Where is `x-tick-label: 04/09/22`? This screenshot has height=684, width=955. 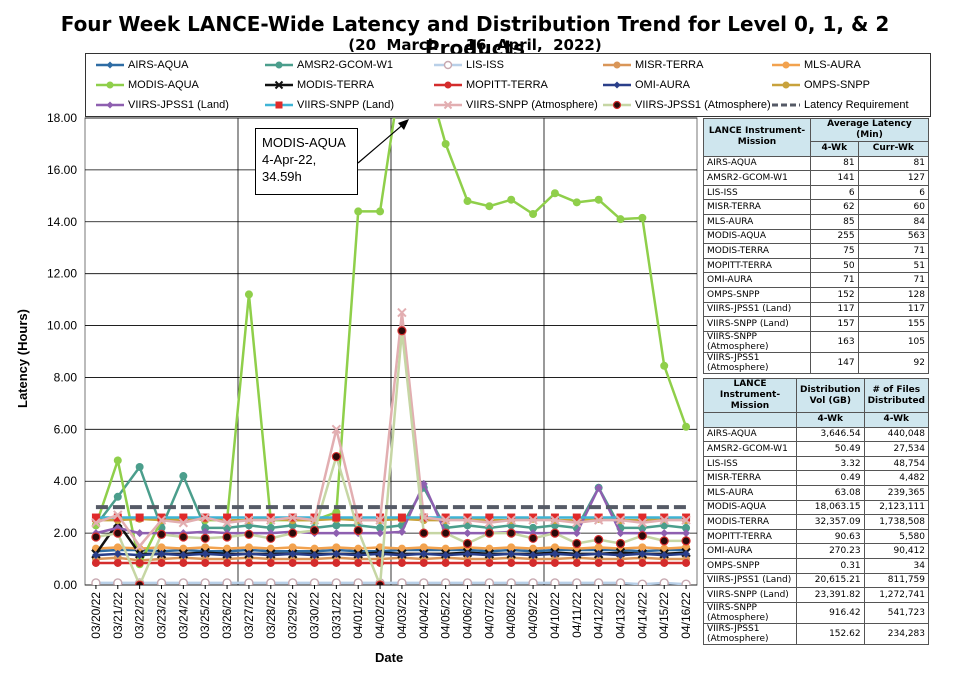
x-tick-label: 04/09/22 is located at coordinates (533, 615).